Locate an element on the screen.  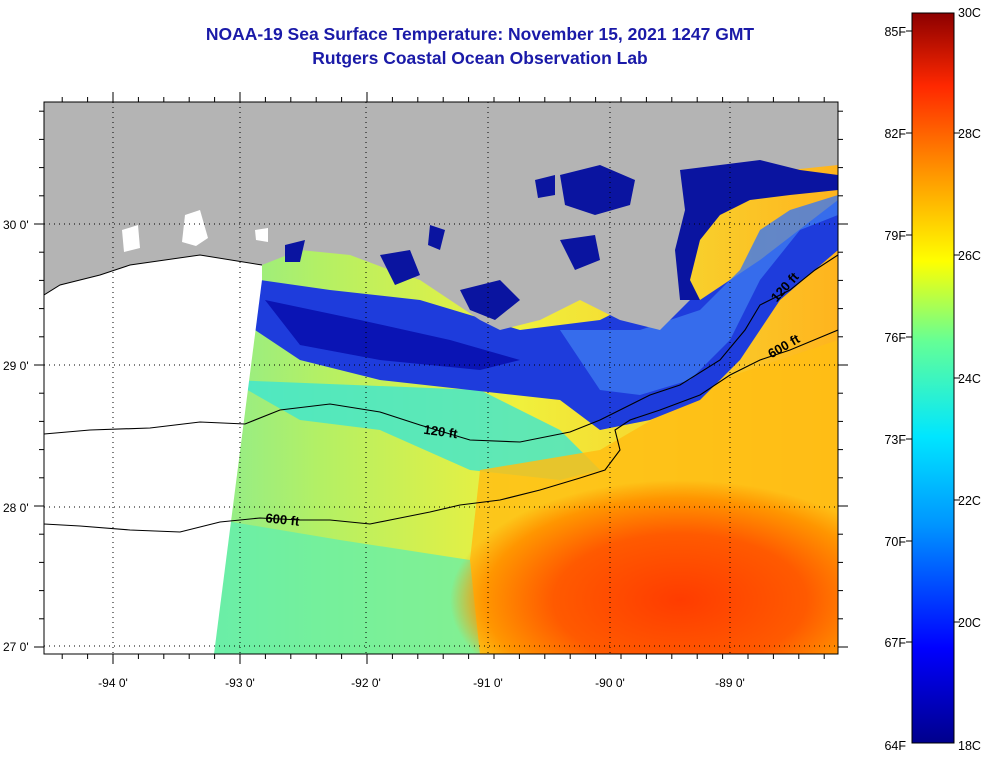
cb-label-70f: 70F is located at coordinates (895, 542).